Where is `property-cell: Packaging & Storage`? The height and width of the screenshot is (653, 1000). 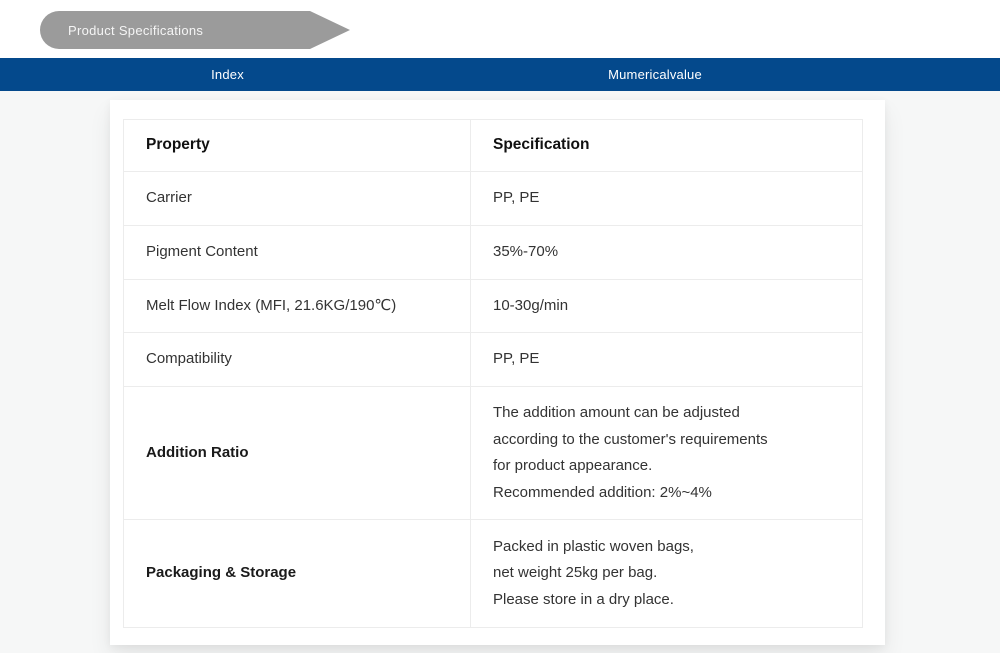 property-cell: Packaging & Storage is located at coordinates (297, 573).